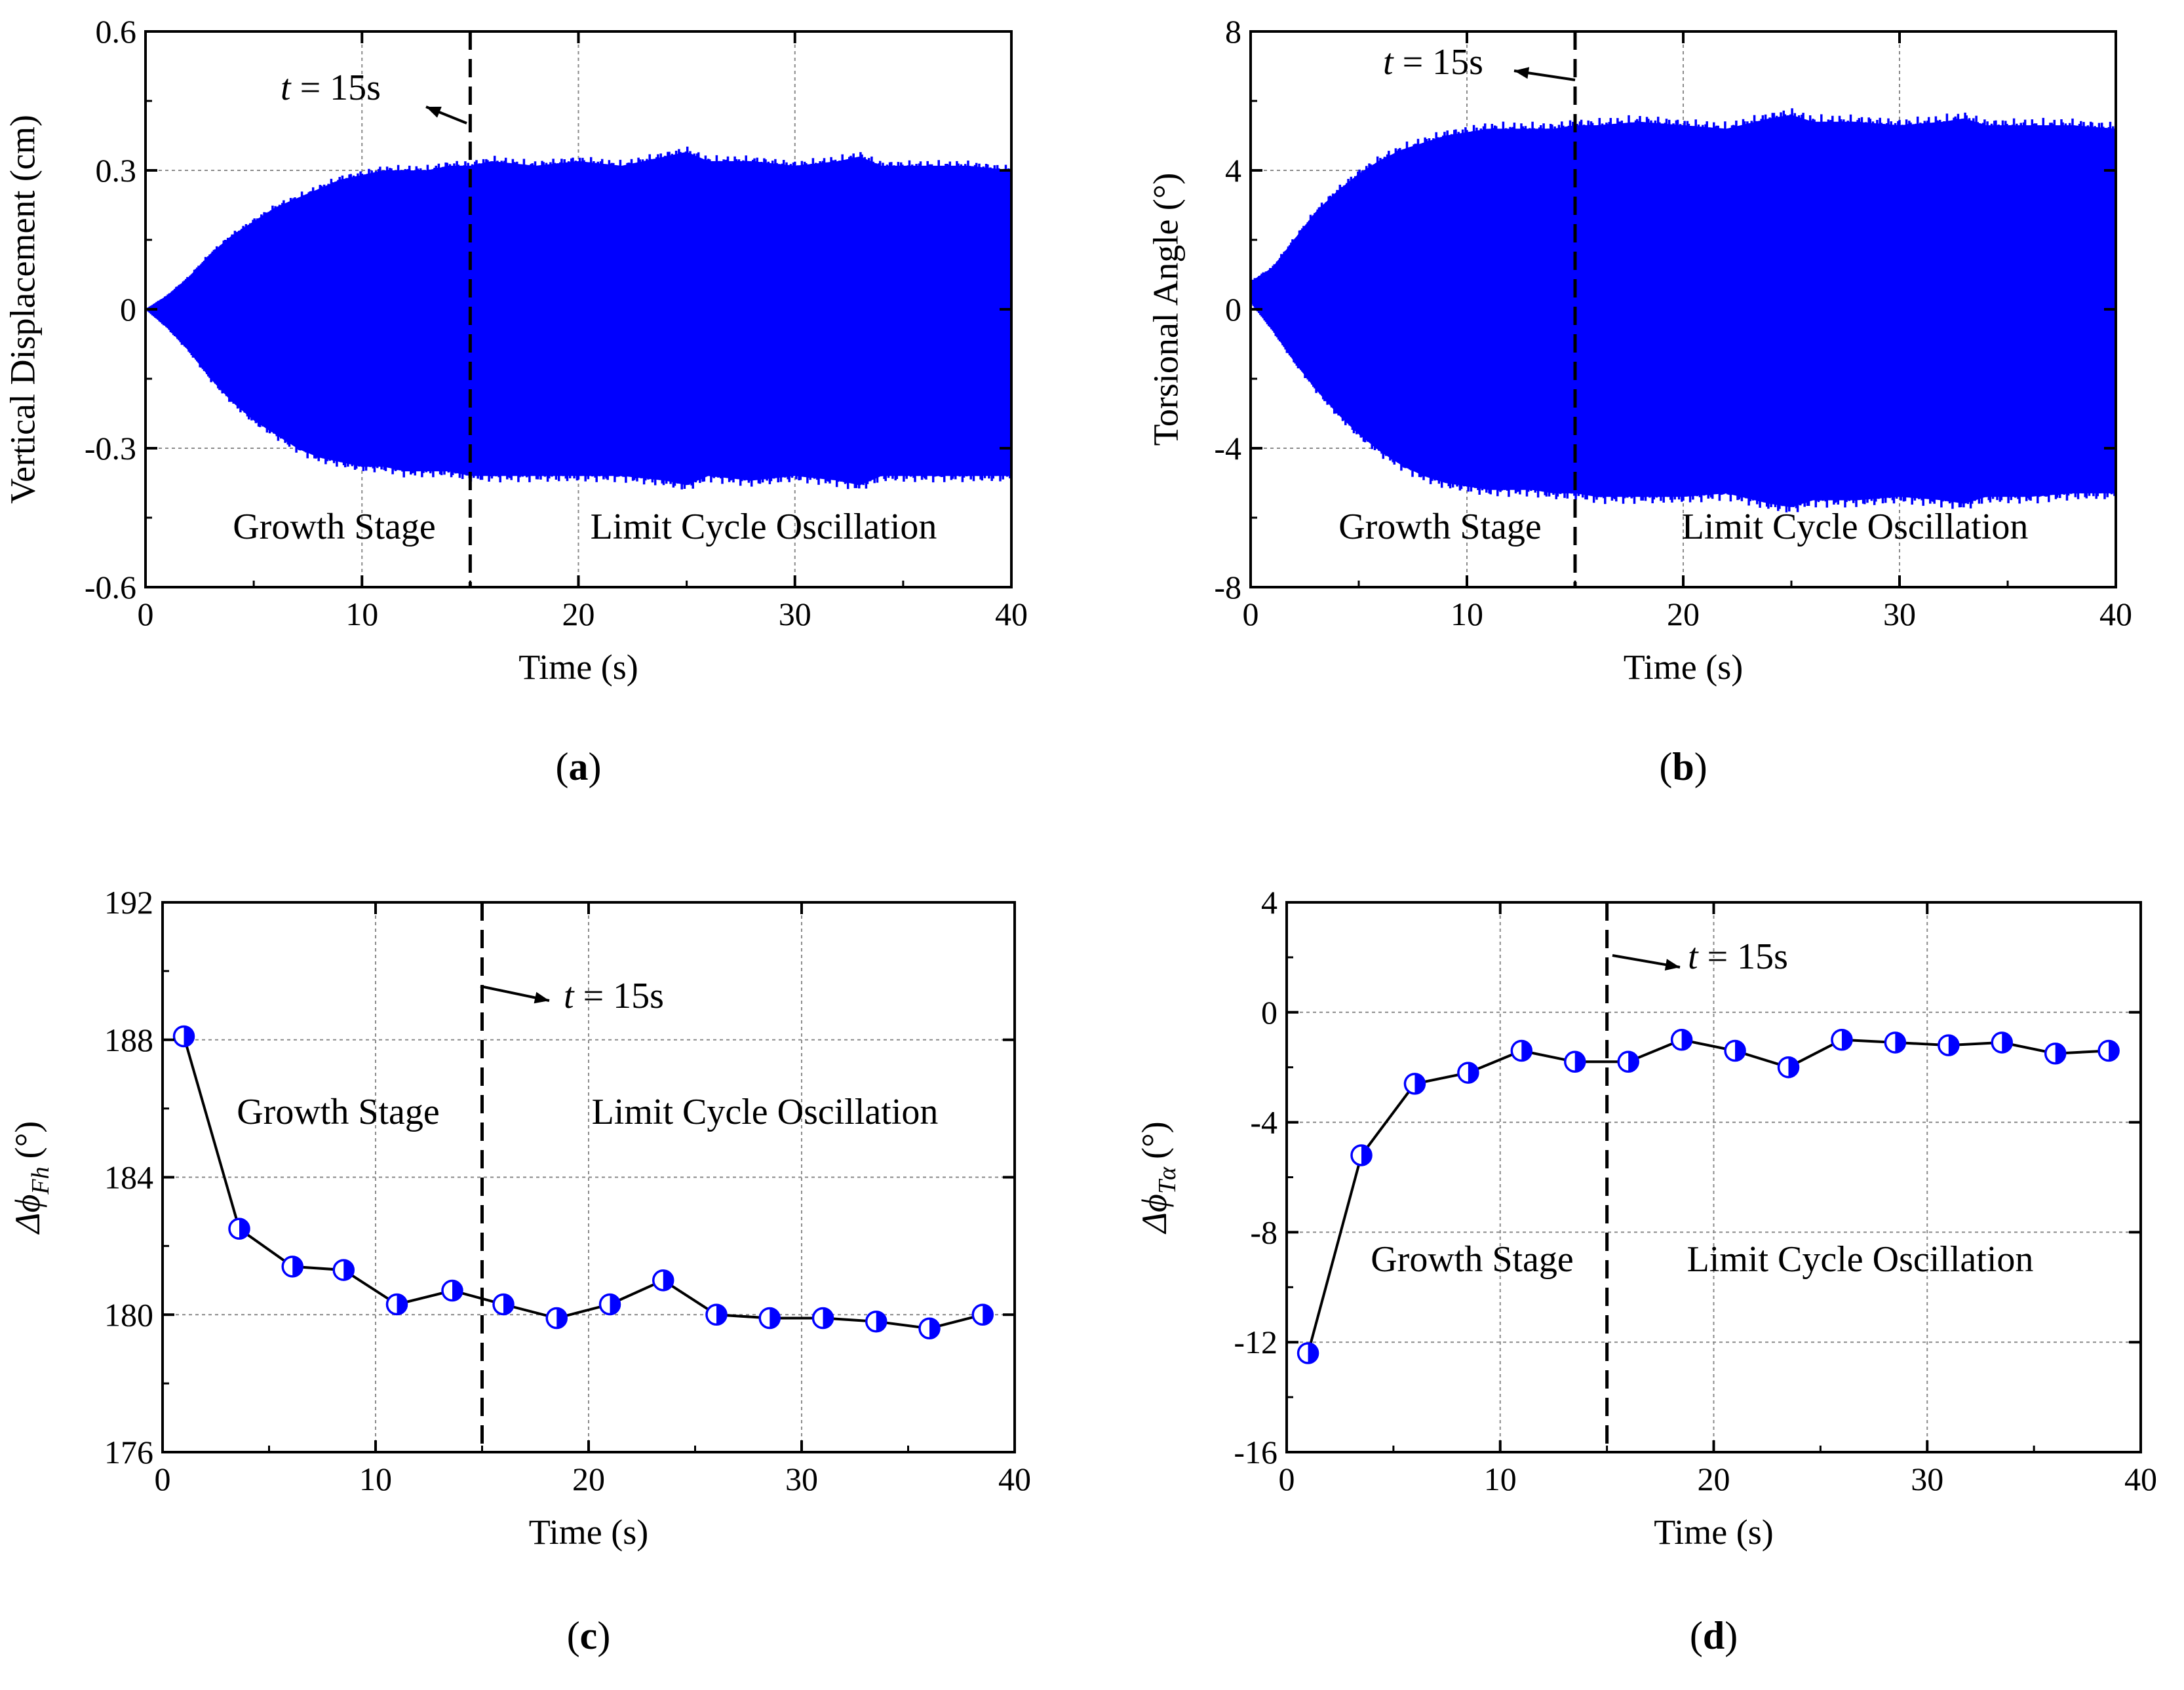 The height and width of the screenshot is (1690, 2184). What do you see at coordinates (27, 1215) in the screenshot?
I see `y-axis-title-main: Δϕ` at bounding box center [27, 1215].